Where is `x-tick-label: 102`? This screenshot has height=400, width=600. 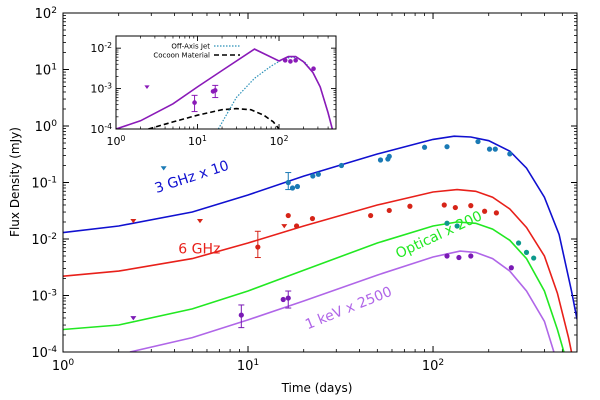 x-tick-label: 102 is located at coordinates (433, 366).